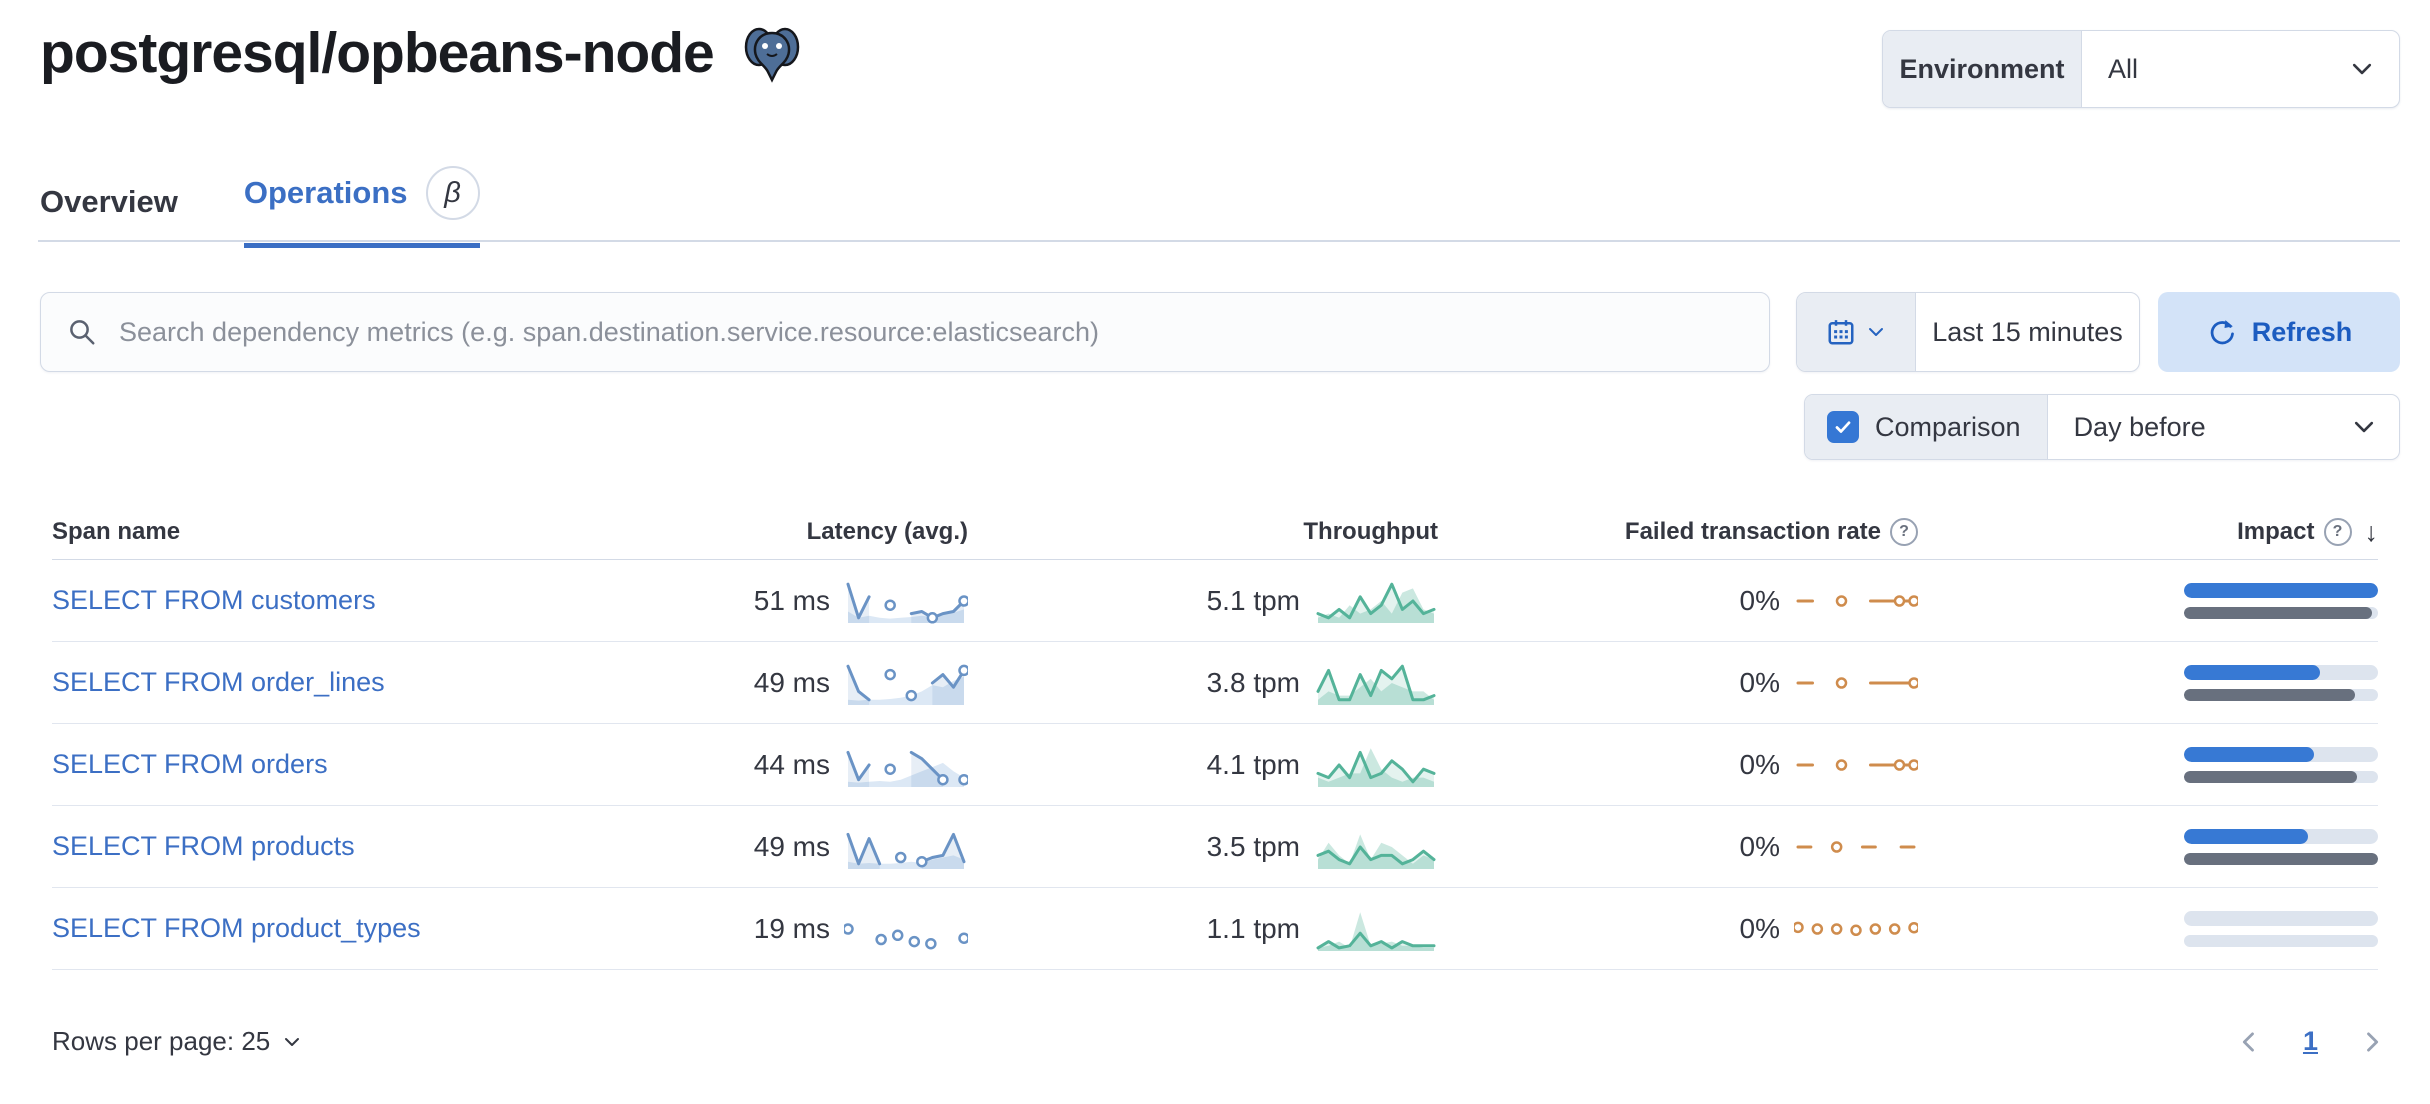  Describe the element at coordinates (1856, 332) in the screenshot. I see `date-picker-menu-button` at that location.